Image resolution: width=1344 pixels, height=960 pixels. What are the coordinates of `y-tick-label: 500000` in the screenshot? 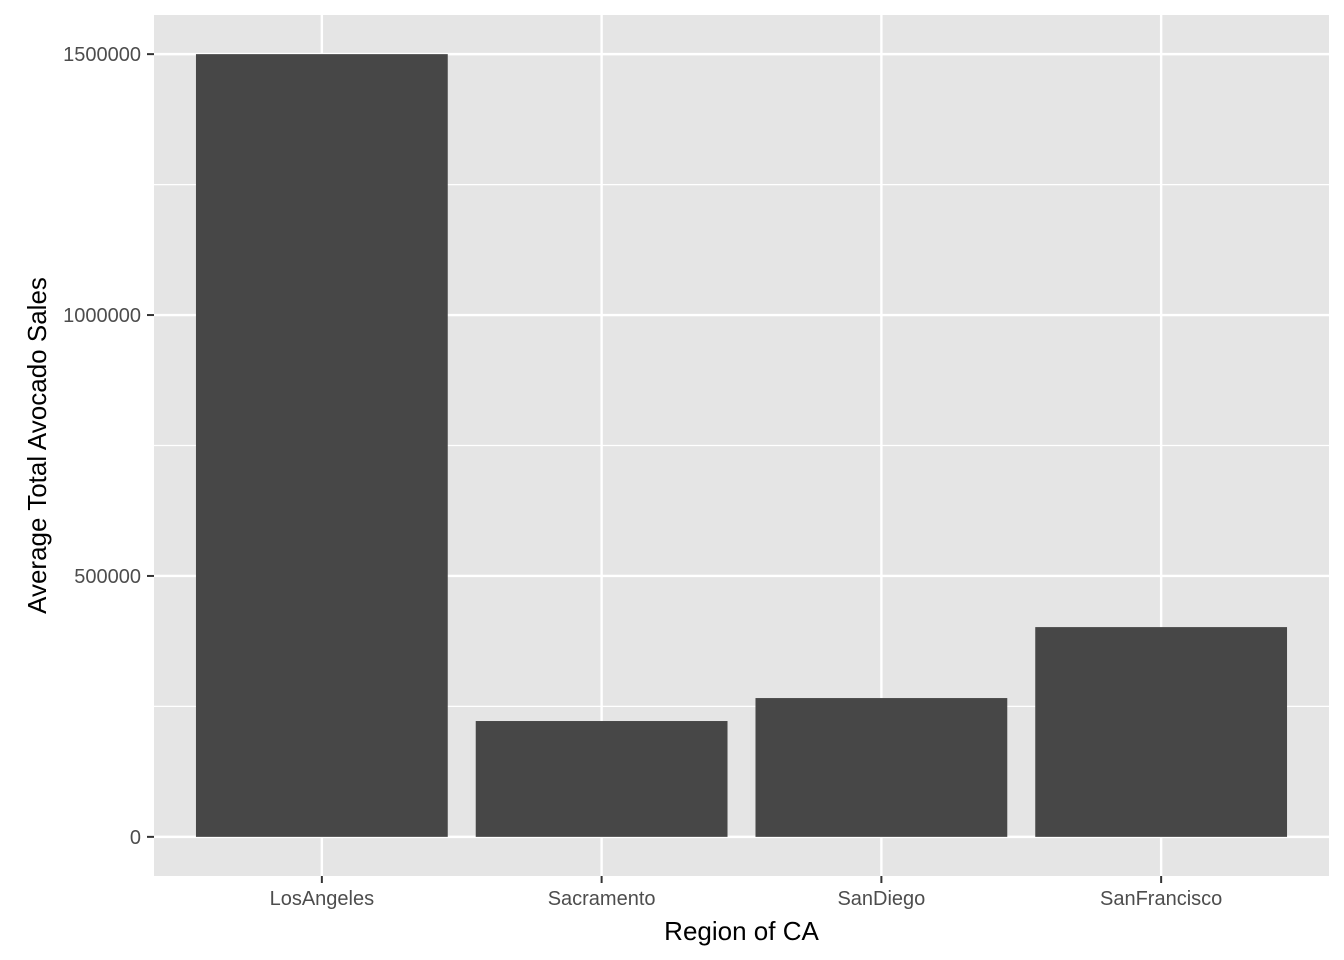 It's located at (107, 577).